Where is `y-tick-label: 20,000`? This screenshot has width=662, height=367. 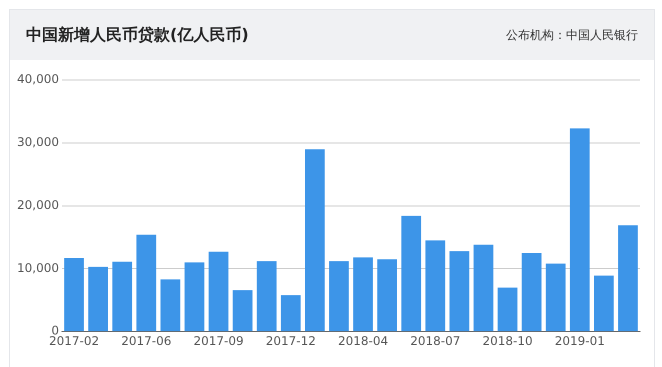
y-tick-label: 20,000 is located at coordinates (37, 205).